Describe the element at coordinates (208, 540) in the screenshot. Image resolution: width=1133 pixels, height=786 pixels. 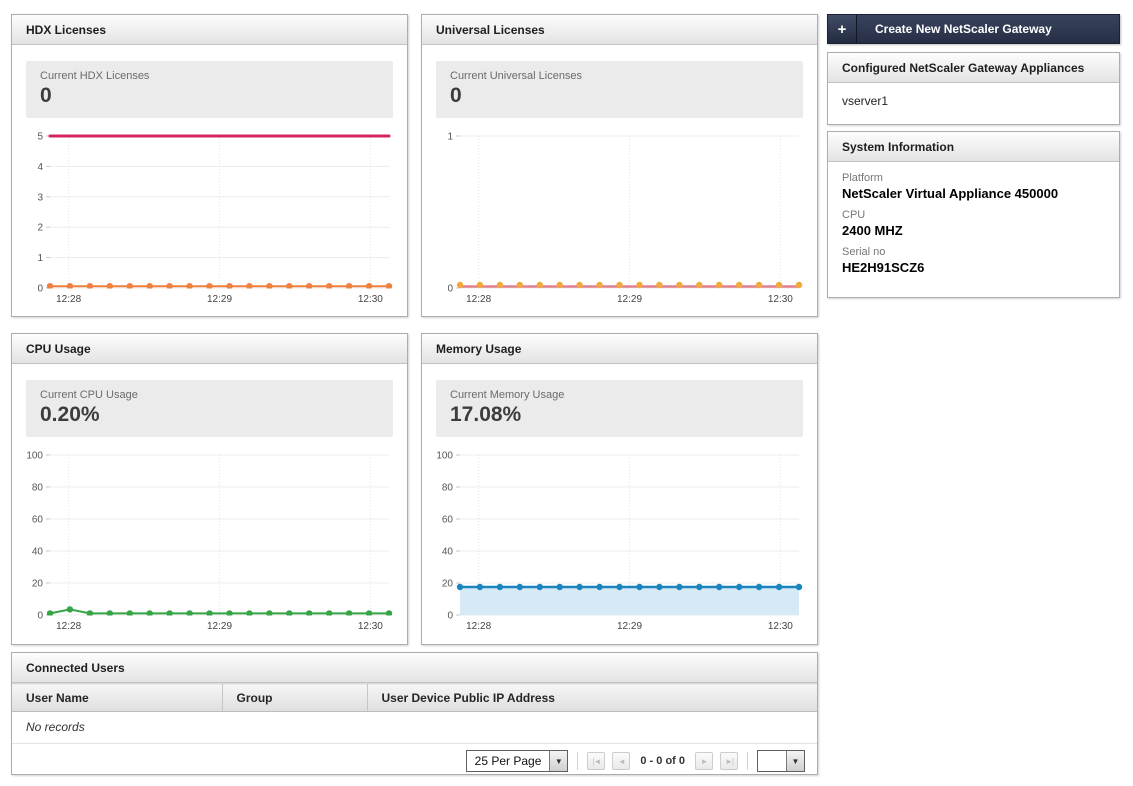
I see `cpu-usage-chart: 0 20 40 60 80 100 12:28 12:29 12:30` at that location.